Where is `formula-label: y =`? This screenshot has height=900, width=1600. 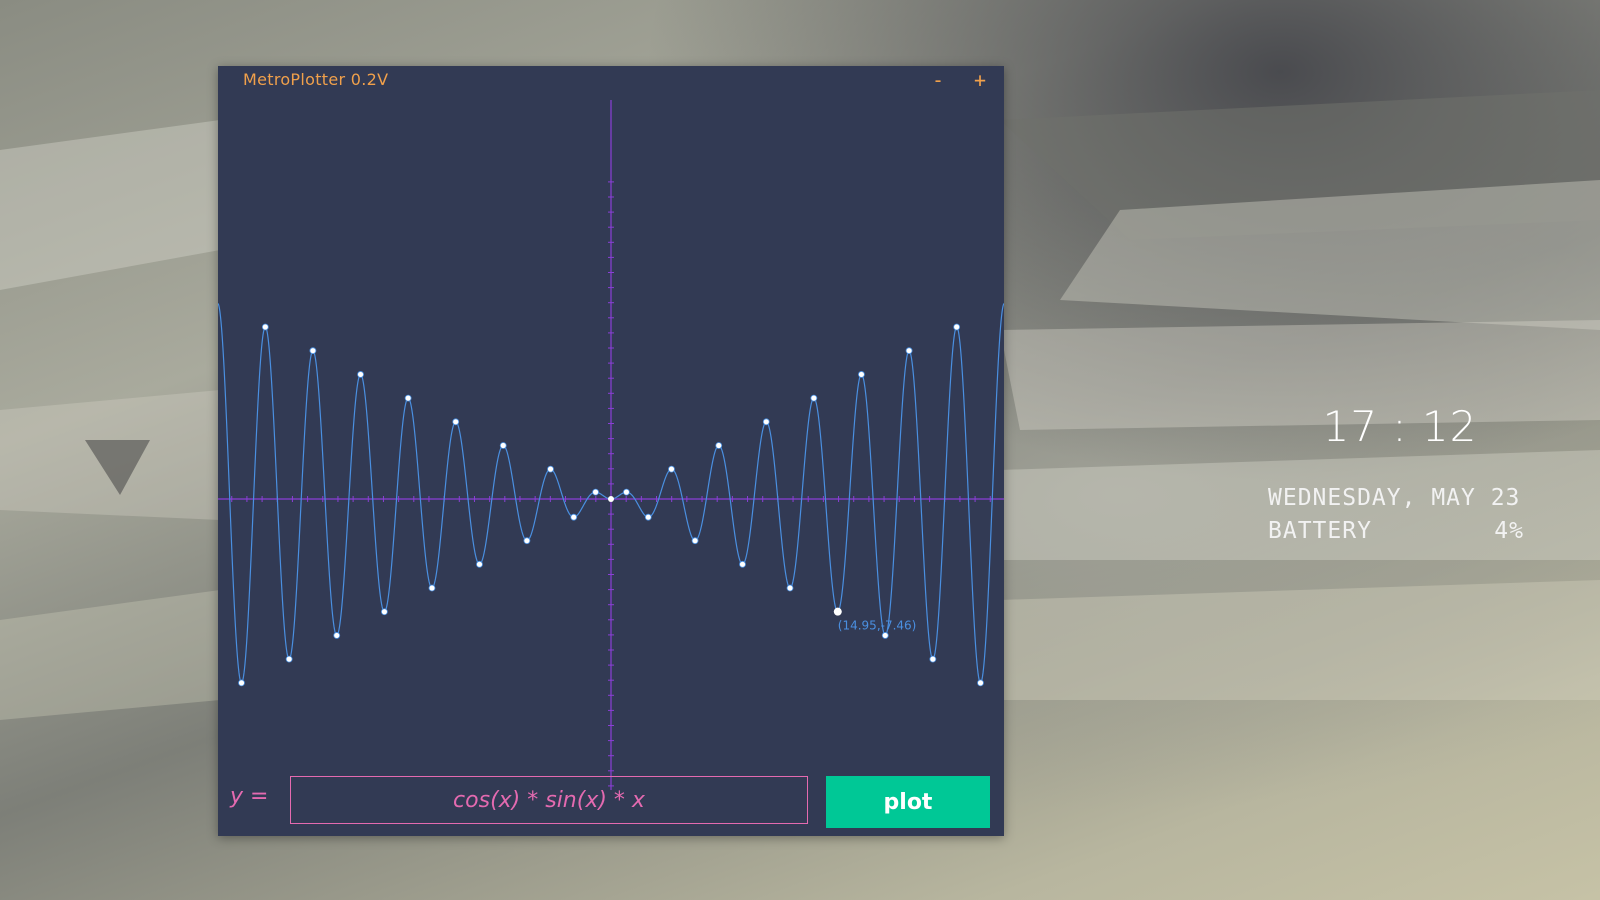
formula-label: y = is located at coordinates (249, 796).